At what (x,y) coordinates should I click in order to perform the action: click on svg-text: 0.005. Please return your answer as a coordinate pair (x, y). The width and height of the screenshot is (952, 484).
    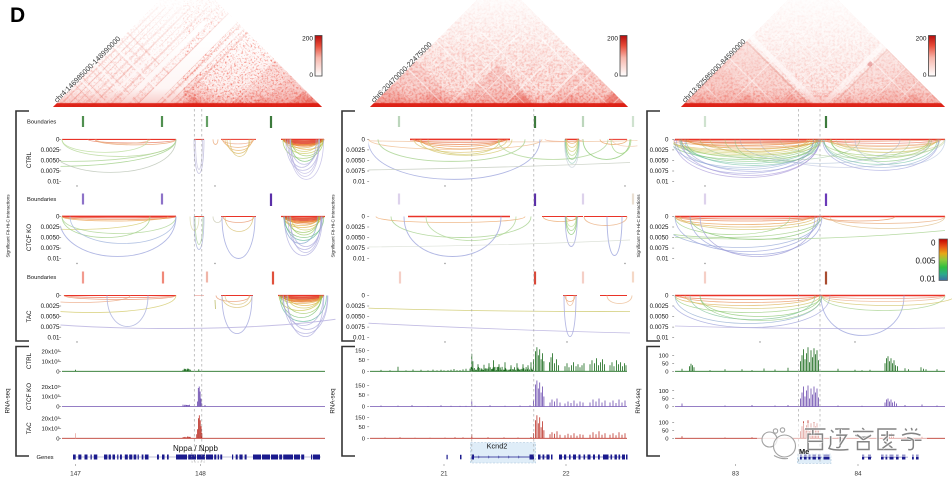
    Looking at the image, I should click on (925, 261).